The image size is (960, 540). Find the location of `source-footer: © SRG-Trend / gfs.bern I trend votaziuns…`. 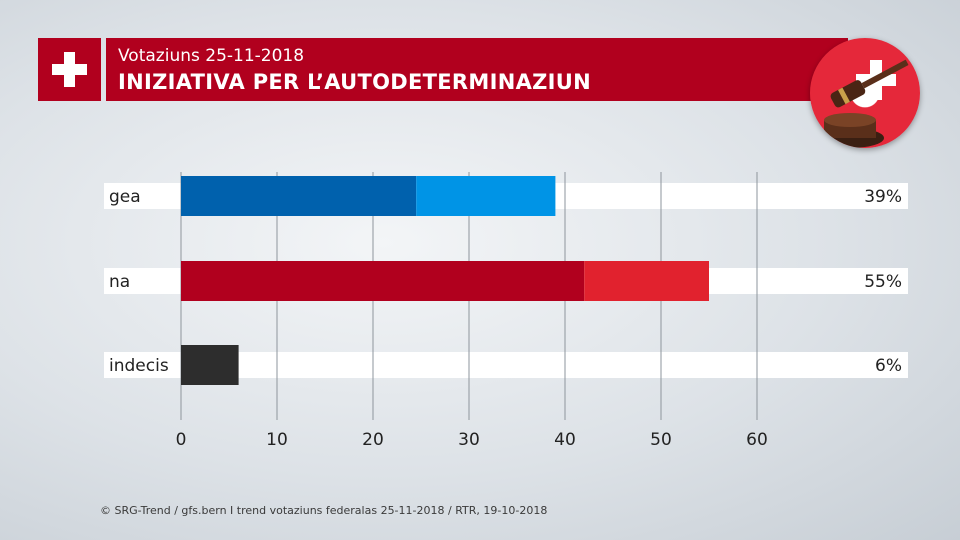

source-footer: © SRG-Trend / gfs.bern I trend votaziuns… is located at coordinates (324, 510).